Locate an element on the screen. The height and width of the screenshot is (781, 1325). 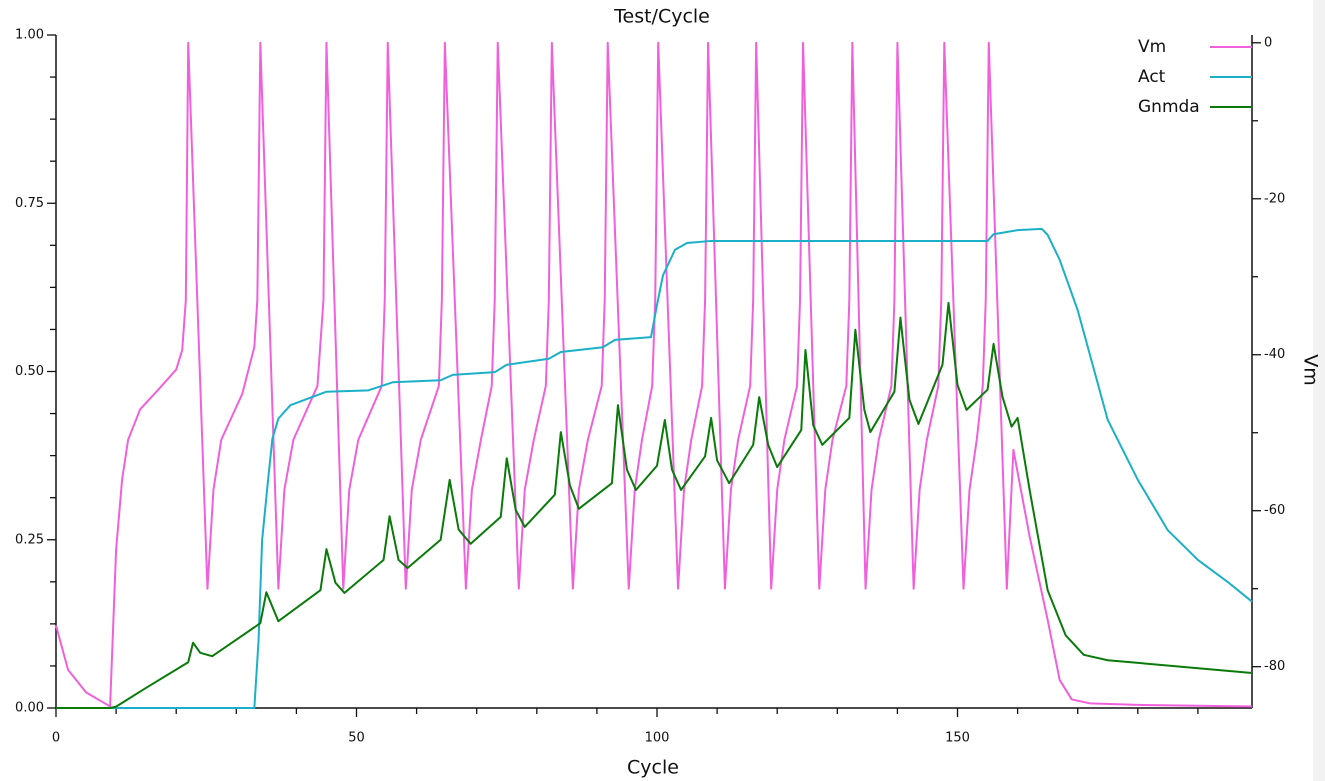
y-tick-label: 1.00 is located at coordinates (29, 35).